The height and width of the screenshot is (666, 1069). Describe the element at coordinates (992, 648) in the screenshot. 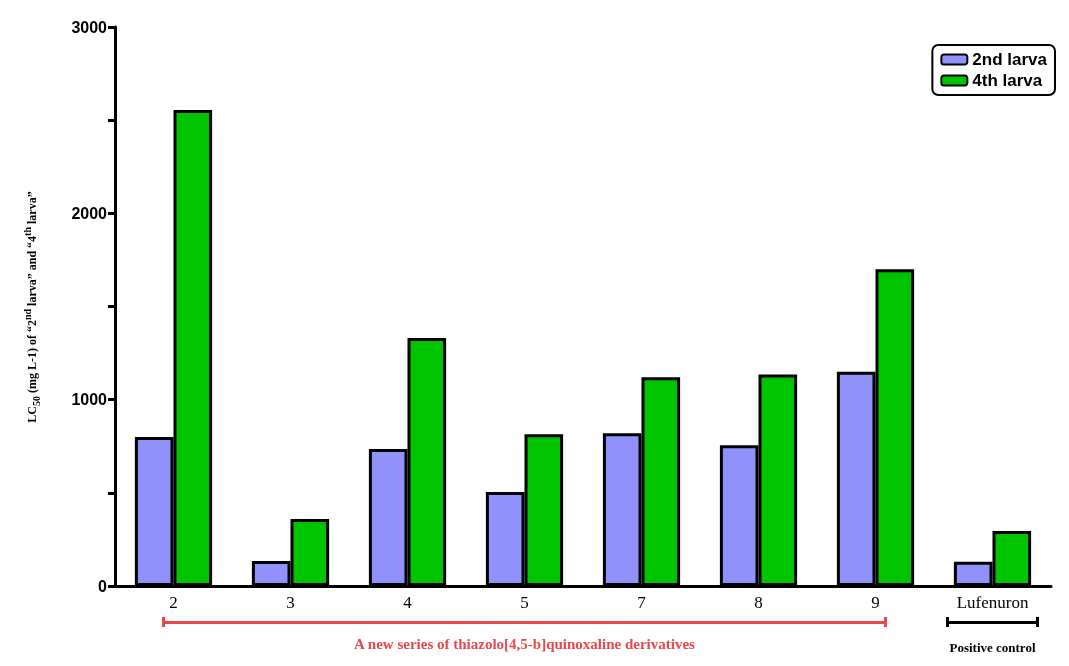

I see `text: Positive control` at that location.